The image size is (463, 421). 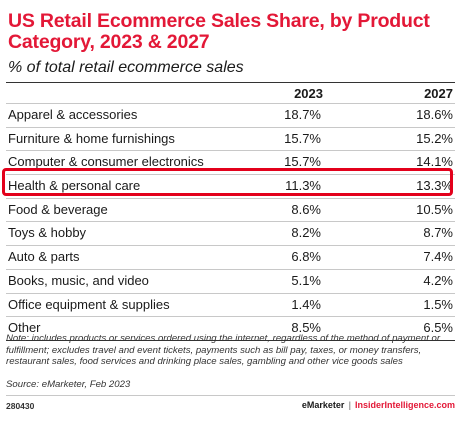 I want to click on row-category: Office equipment & supplies, so click(x=89, y=304).